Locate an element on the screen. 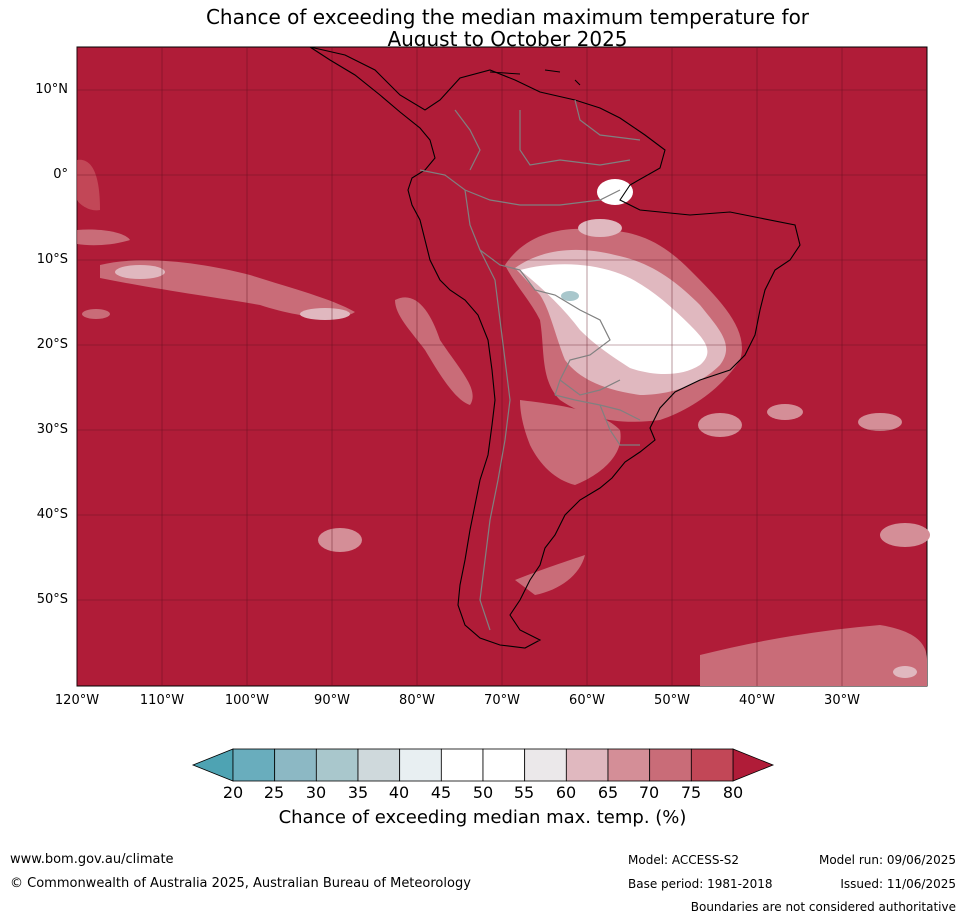 The width and height of the screenshot is (965, 919). colorbar-tick-30: 30 is located at coordinates (316, 792).